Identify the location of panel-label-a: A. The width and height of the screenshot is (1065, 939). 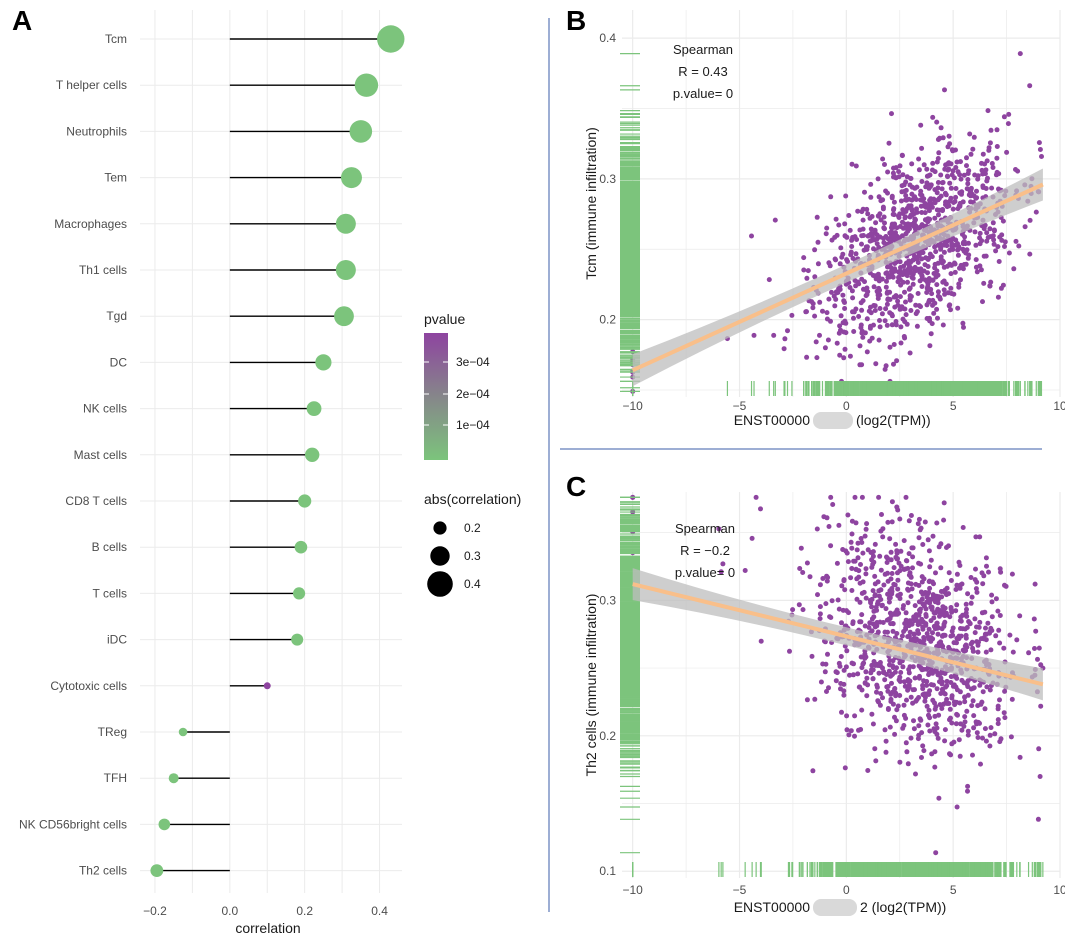
(22, 20).